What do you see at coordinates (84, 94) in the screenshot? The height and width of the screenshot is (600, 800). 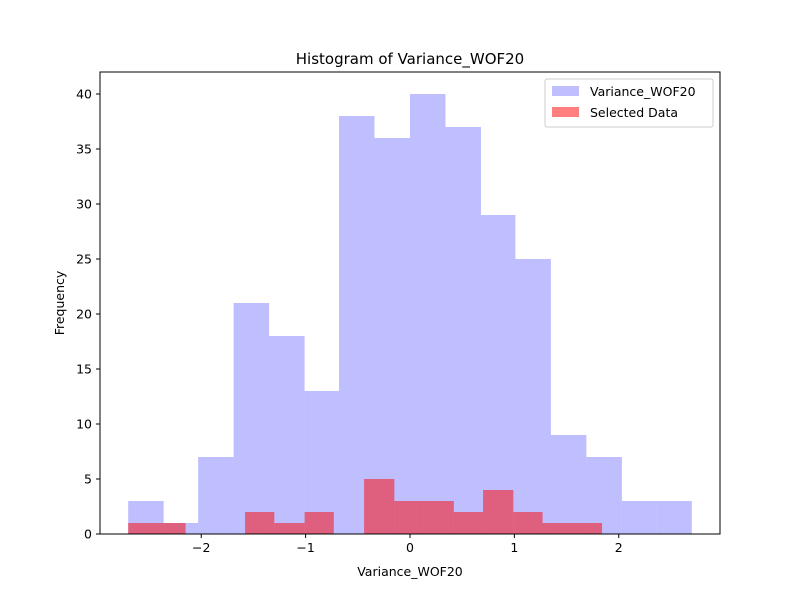 I see `y-tick-label: 40` at bounding box center [84, 94].